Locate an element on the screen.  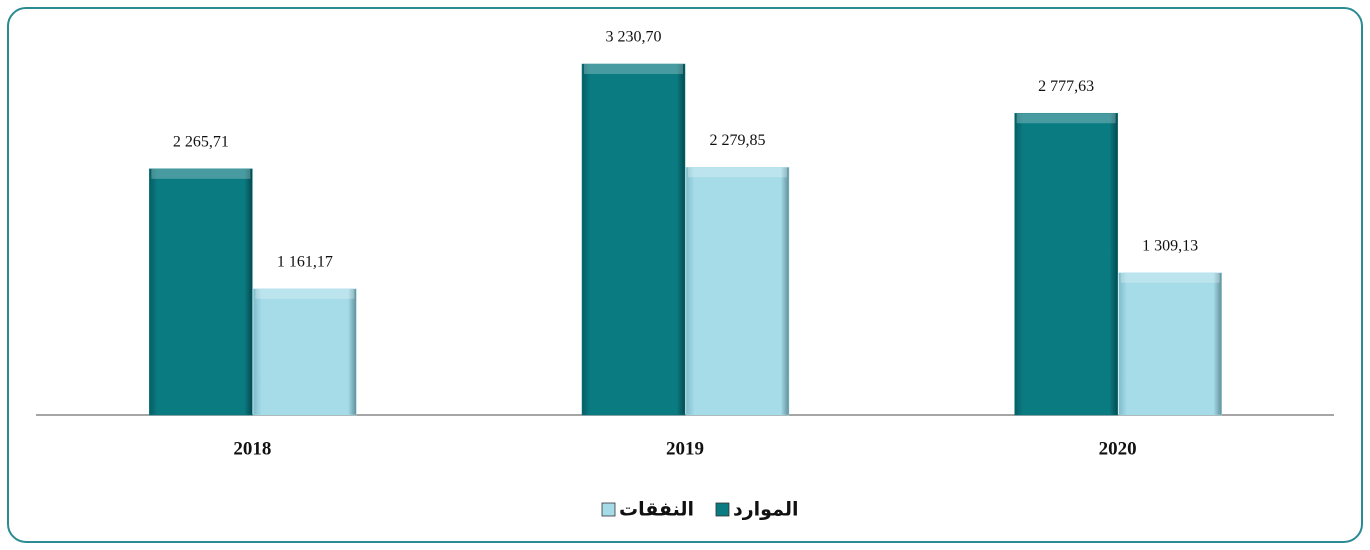
value-label: 1 309,13 is located at coordinates (1170, 245).